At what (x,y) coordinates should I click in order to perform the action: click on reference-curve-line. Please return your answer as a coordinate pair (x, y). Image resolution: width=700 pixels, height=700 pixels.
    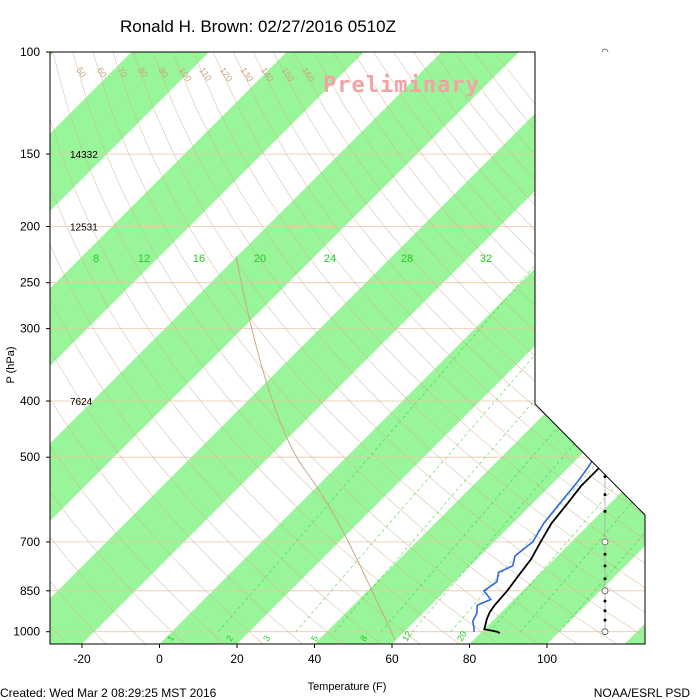
    Looking at the image, I should click on (315, 448).